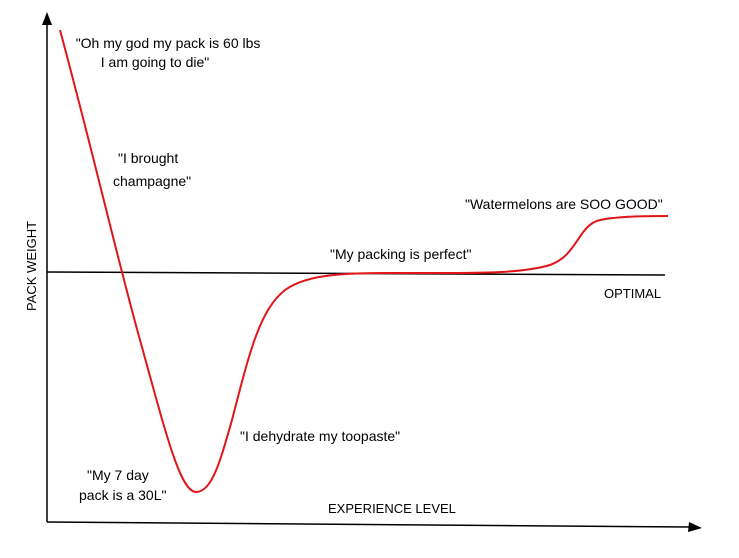 Image resolution: width=739 pixels, height=558 pixels. I want to click on annotation-30l-pack: "My 7 day pack is a 30L", so click(122, 485).